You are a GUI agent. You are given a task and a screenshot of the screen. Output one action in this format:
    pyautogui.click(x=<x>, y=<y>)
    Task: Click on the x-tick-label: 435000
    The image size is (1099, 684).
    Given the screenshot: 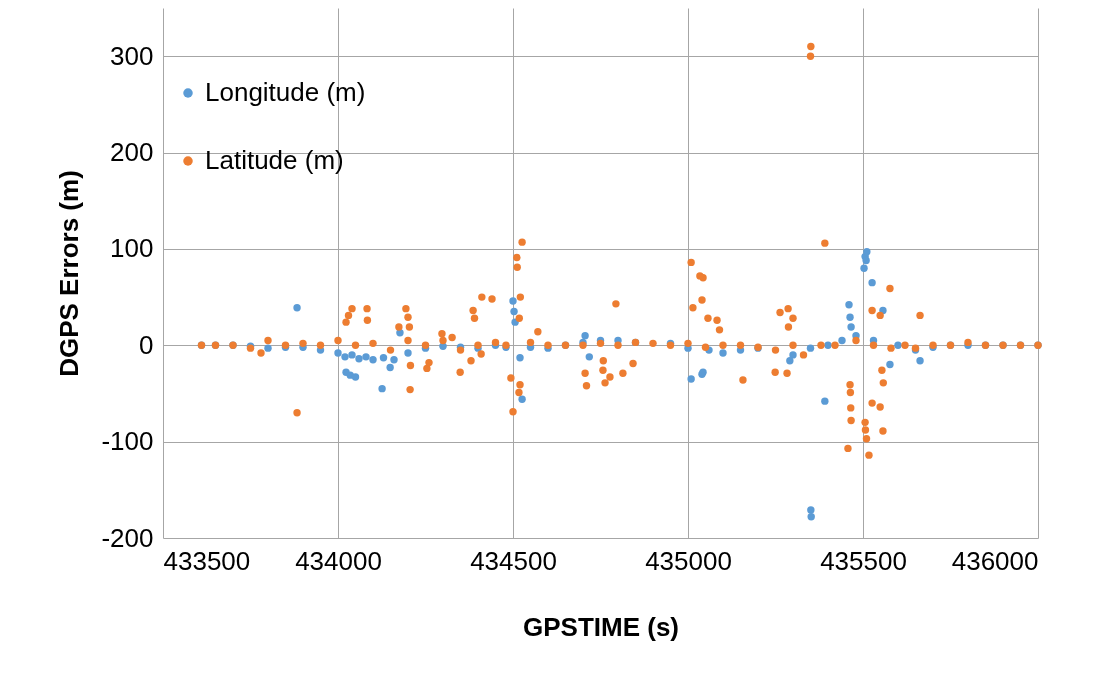 What is the action you would take?
    pyautogui.click(x=688, y=560)
    